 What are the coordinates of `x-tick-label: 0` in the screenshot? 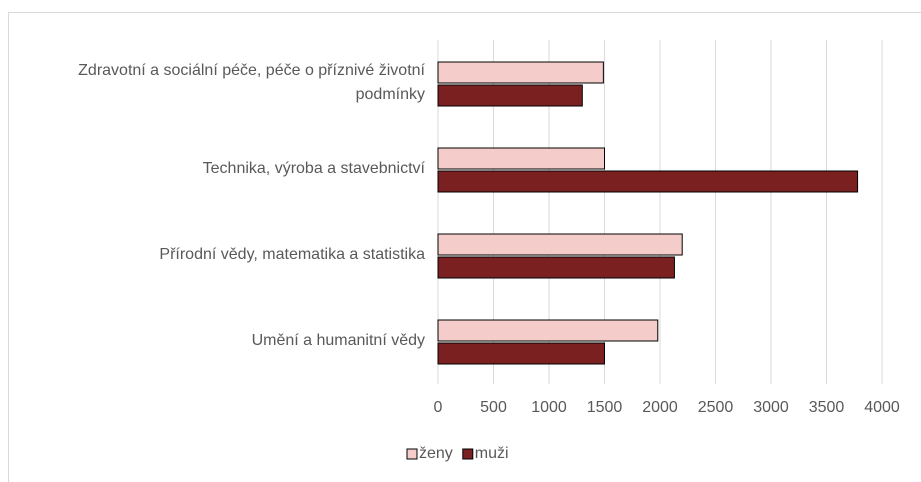 It's located at (438, 407).